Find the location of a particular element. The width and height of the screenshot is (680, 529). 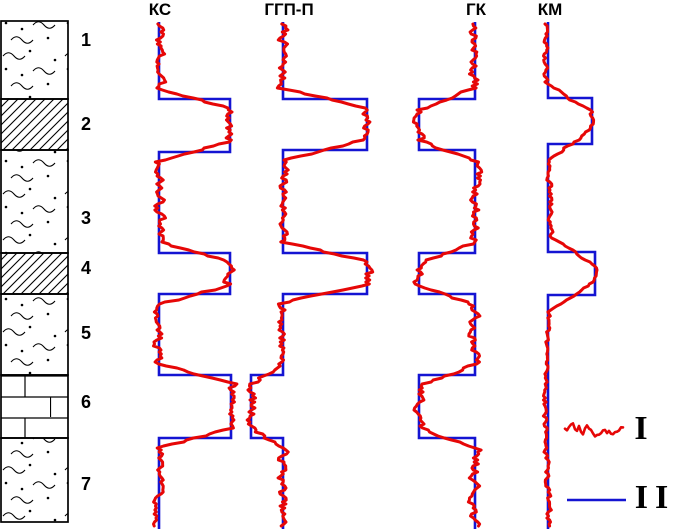

layer-number-7: 7 is located at coordinates (86, 484).